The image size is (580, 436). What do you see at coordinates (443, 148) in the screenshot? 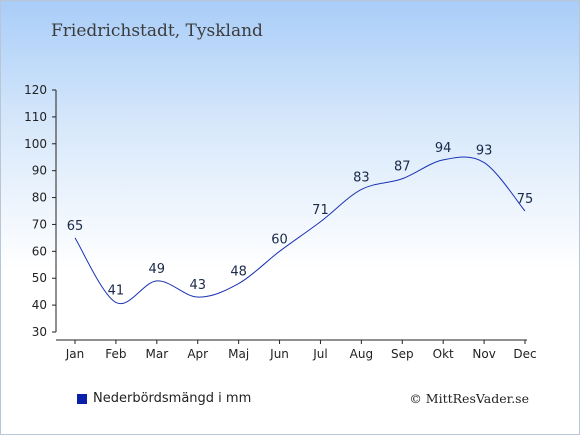
I see `data-label: 94` at bounding box center [443, 148].